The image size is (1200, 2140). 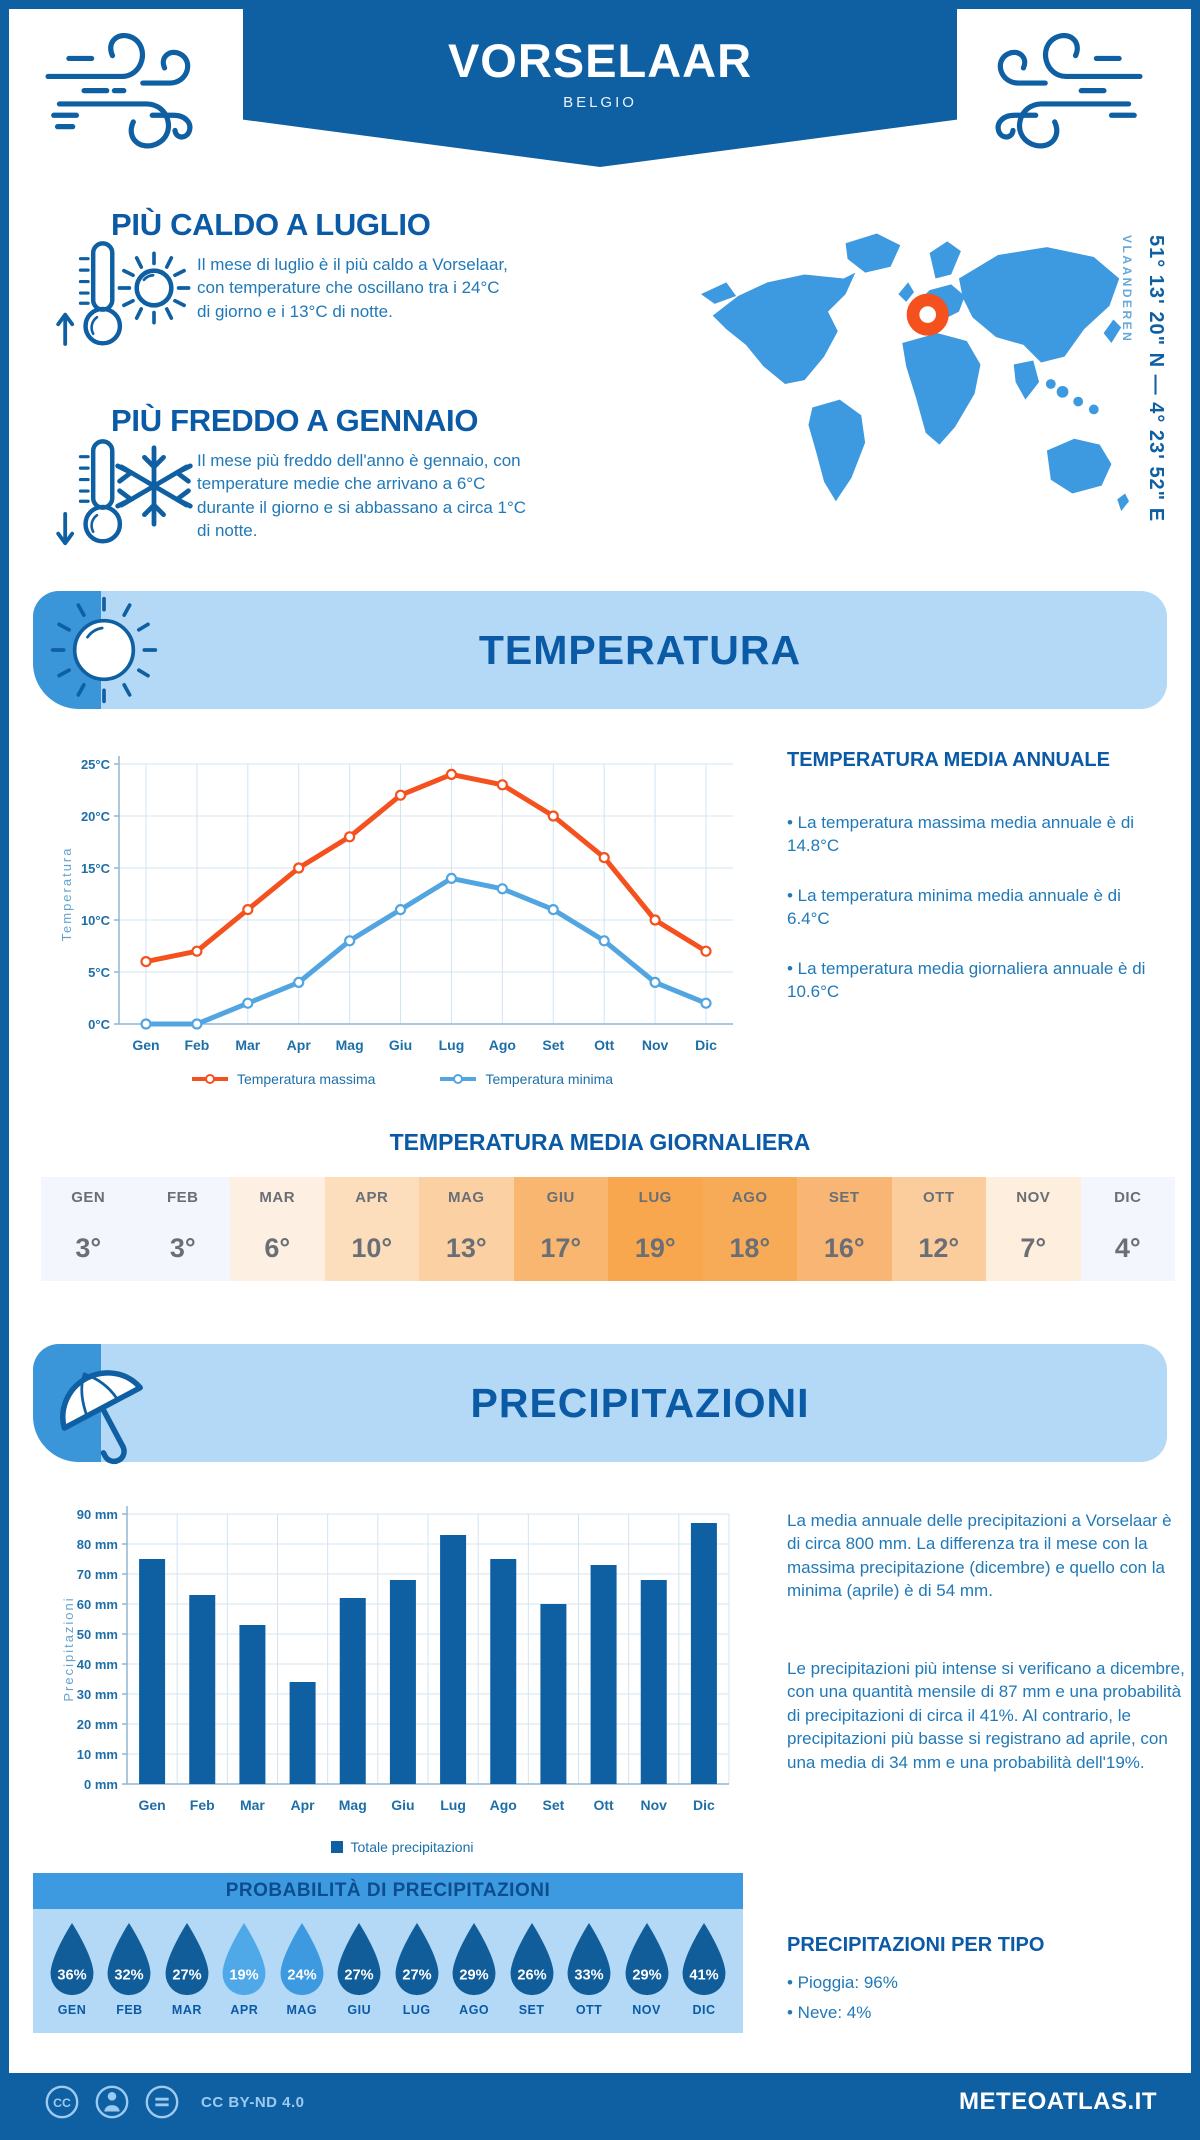 I want to click on table-temp-value: 6°, so click(x=277, y=1248).